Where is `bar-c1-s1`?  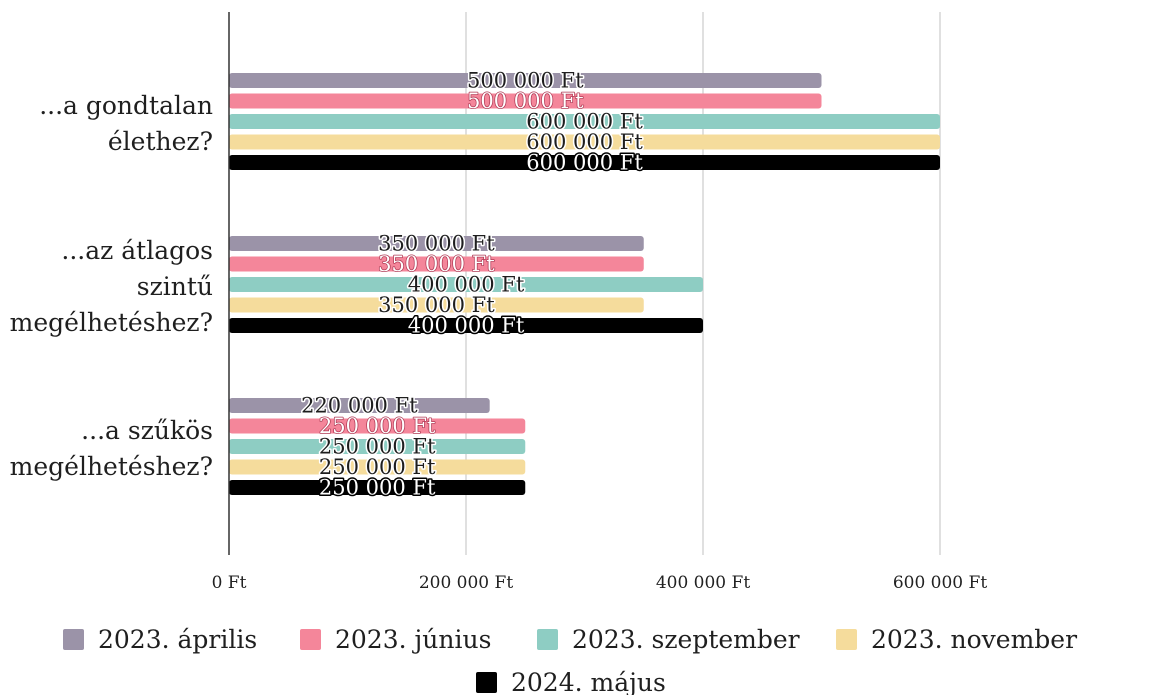
bar-c1-s1 is located at coordinates (436, 264).